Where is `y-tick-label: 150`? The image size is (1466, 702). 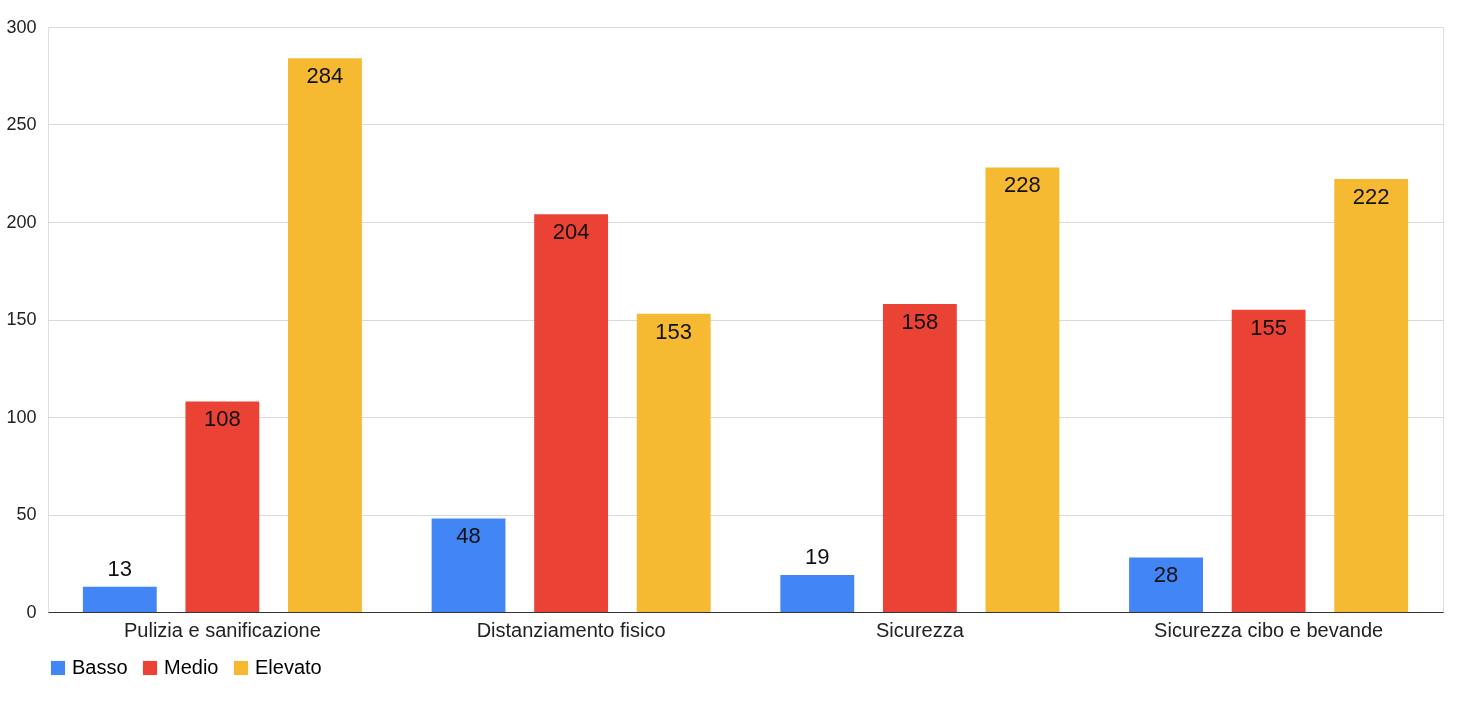 y-tick-label: 150 is located at coordinates (21, 319).